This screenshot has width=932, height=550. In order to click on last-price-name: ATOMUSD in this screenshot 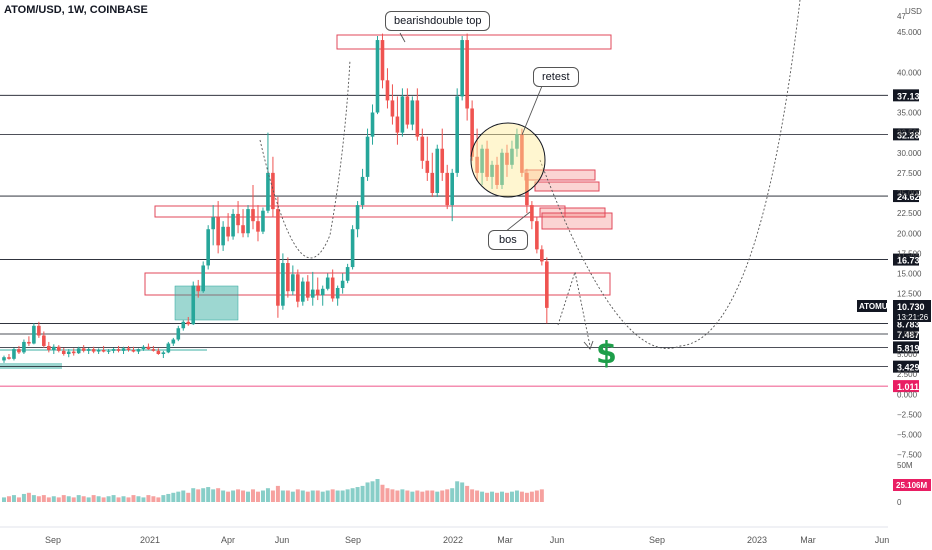, I will do `click(879, 306)`.